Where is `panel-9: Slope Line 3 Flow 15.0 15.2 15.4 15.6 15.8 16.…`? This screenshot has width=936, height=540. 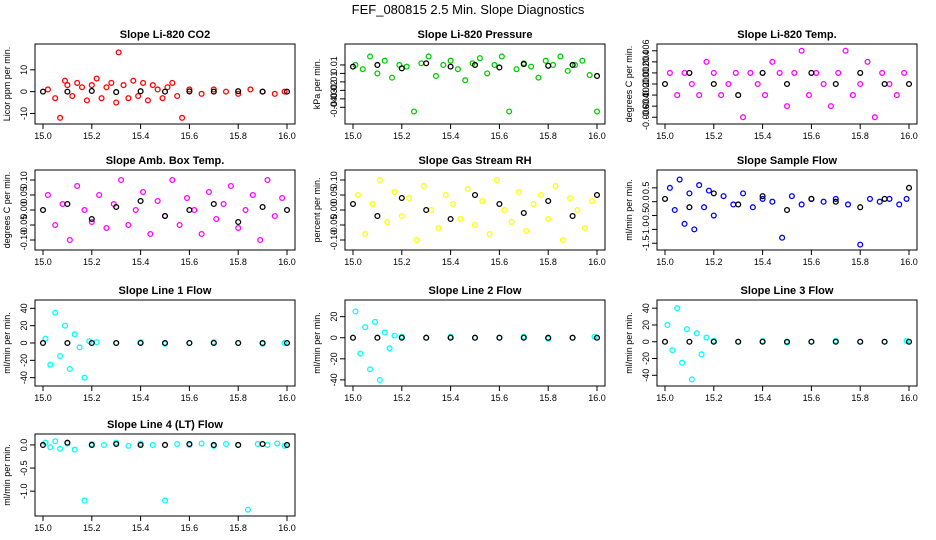 panel-9: Slope Line 3 Flow 15.0 15.2 15.4 15.6 15.8 16.… is located at coordinates (771, 344).